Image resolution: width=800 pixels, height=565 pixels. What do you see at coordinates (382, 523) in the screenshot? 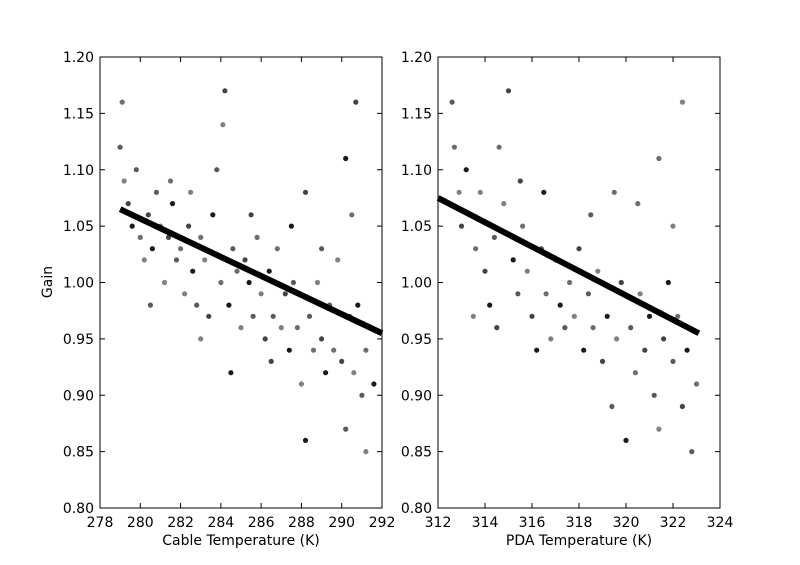
I see `left-x-tick-label: 292` at bounding box center [382, 523].